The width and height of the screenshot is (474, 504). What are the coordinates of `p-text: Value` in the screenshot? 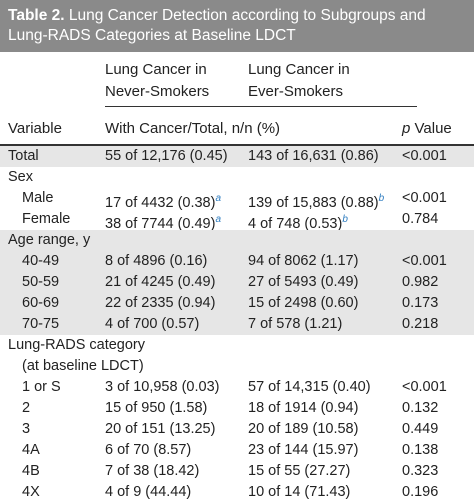 It's located at (433, 128).